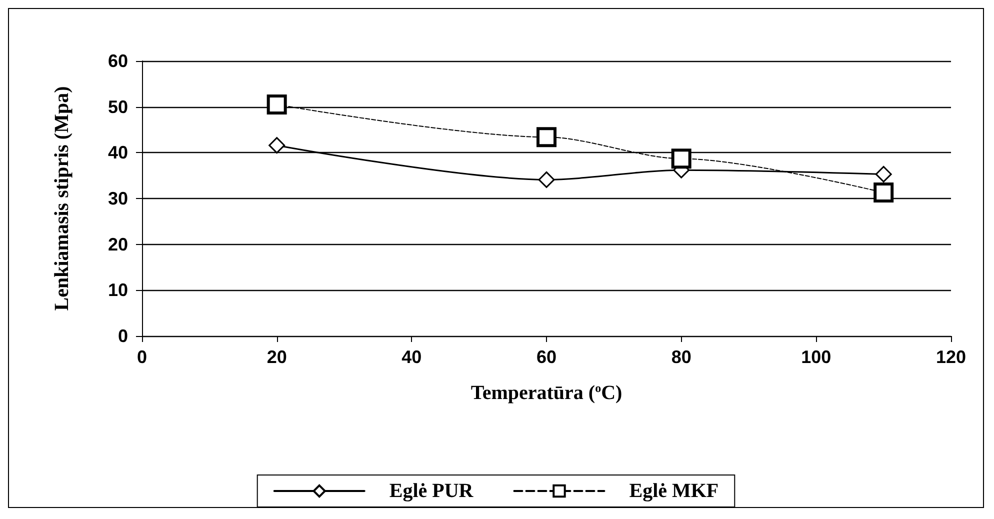 The width and height of the screenshot is (994, 519). I want to click on x-tick-label: 40, so click(412, 357).